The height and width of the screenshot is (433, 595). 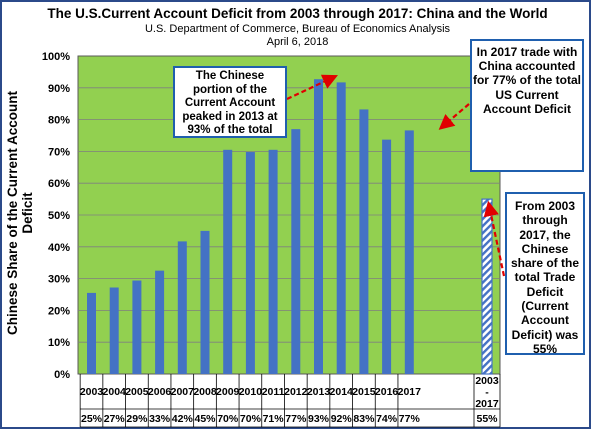 What do you see at coordinates (494, 238) in the screenshot?
I see `arrow-to-total-bar` at bounding box center [494, 238].